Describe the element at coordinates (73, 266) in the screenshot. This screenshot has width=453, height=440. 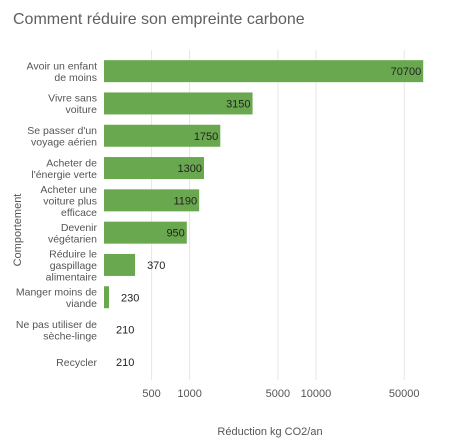
I see `category-label: gaspillage` at that location.